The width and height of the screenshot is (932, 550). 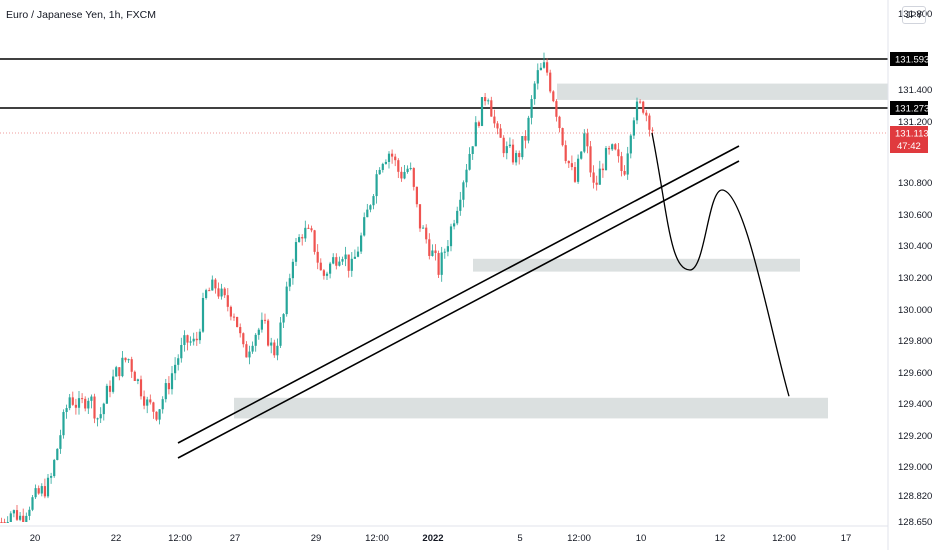 I want to click on price-tick-label: 131.200, so click(x=915, y=122).